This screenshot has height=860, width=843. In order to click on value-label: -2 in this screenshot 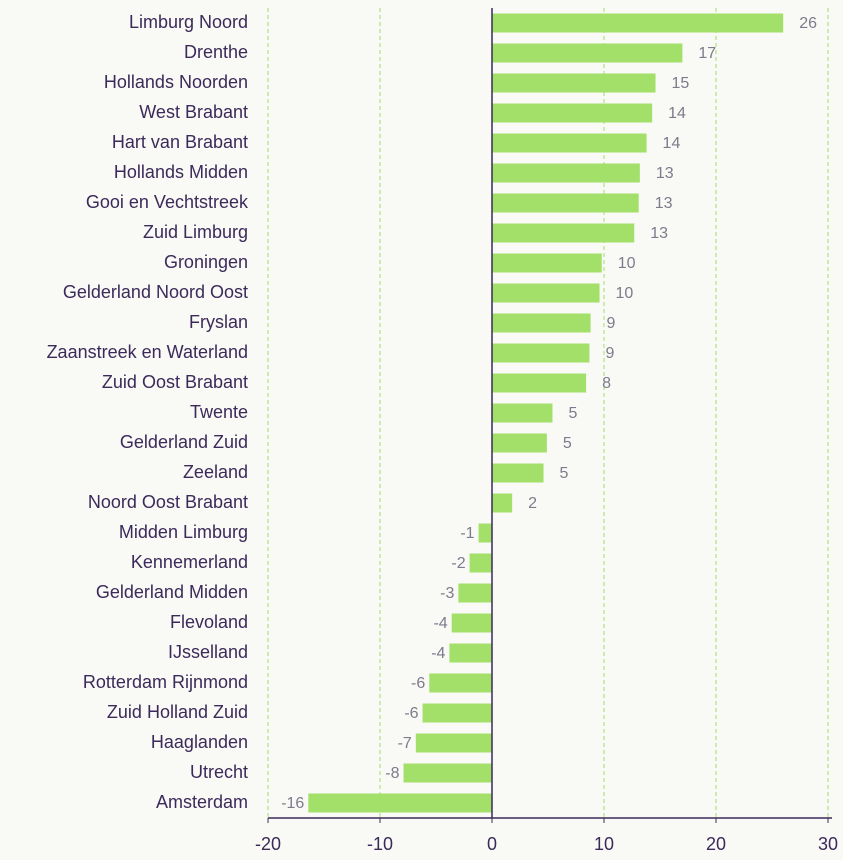, I will do `click(458, 563)`.